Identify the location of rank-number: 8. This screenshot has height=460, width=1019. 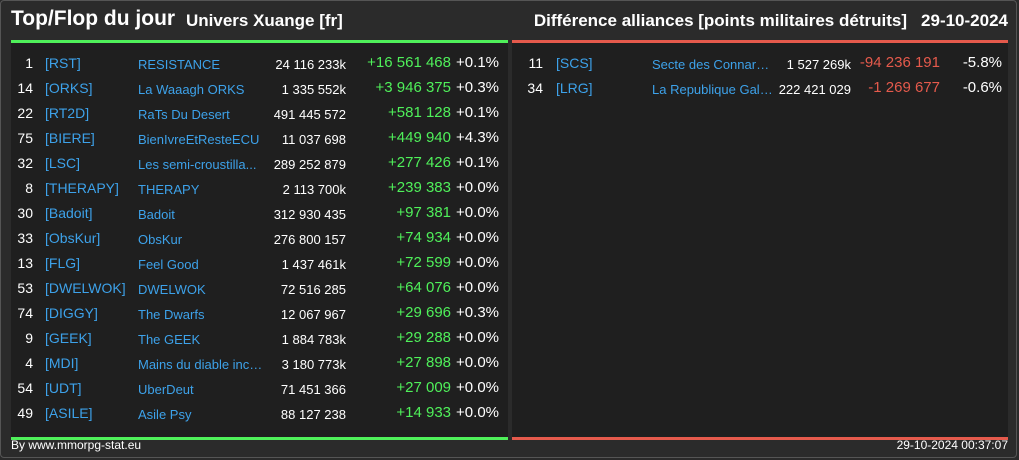
(29, 188).